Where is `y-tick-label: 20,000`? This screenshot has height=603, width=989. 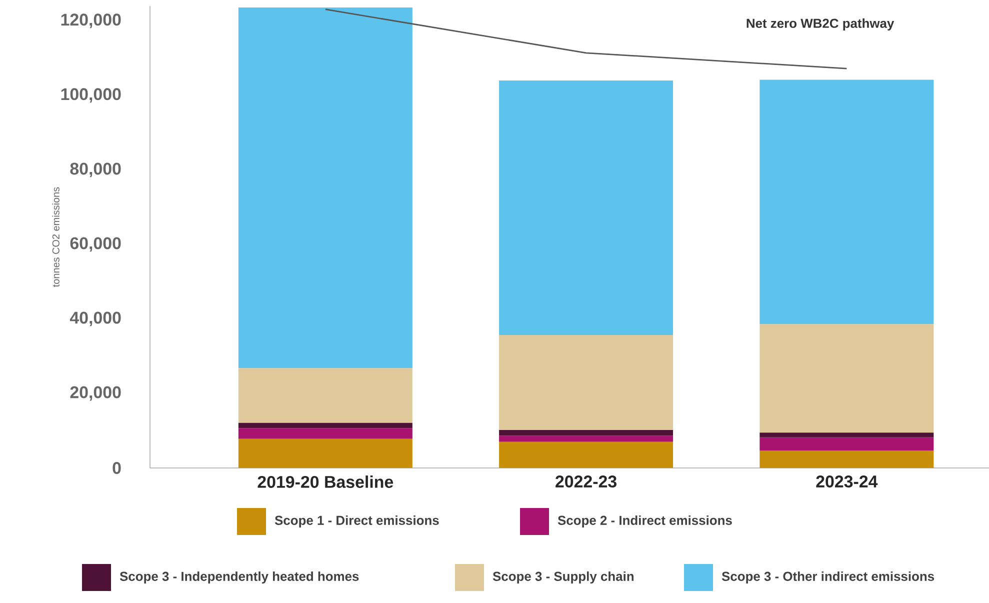
y-tick-label: 20,000 is located at coordinates (95, 393).